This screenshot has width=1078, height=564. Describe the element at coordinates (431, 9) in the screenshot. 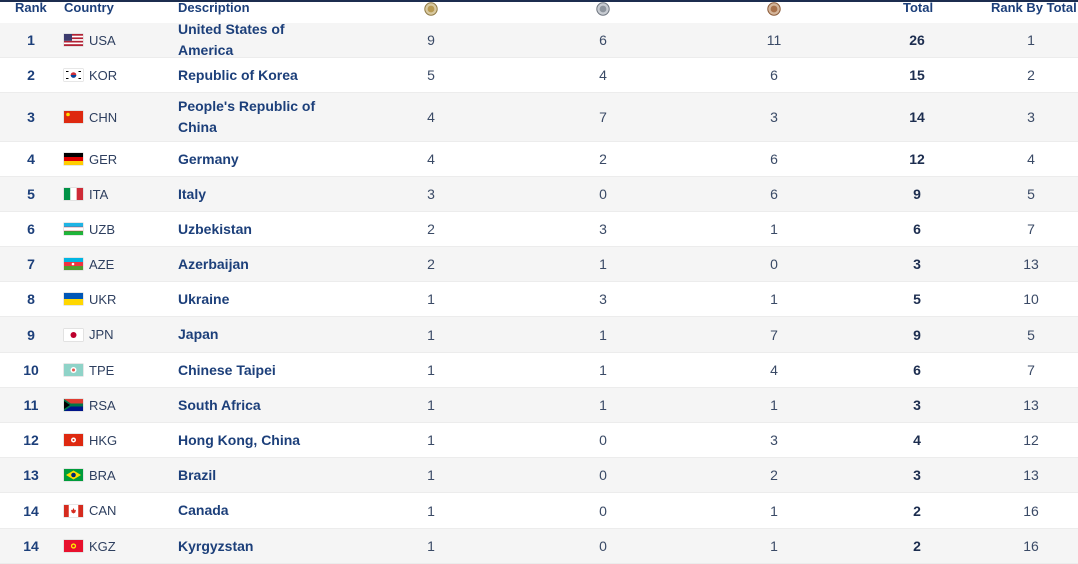

I see `gold-medal-icon` at that location.